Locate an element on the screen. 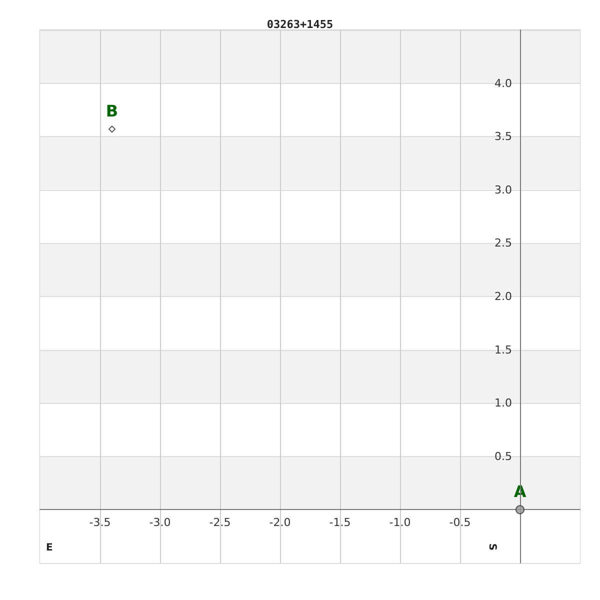  y-tick-label: 4.0 is located at coordinates (503, 83).